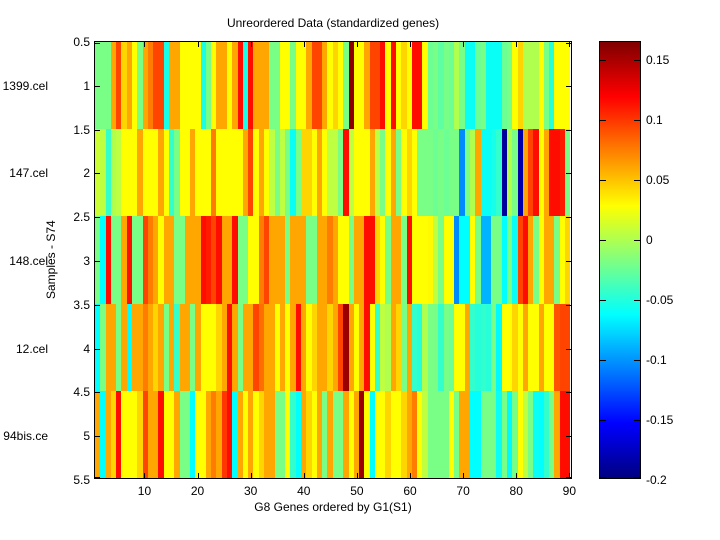 This screenshot has height=540, width=720. Describe the element at coordinates (81, 304) in the screenshot. I see `y-tick-label: 3.5` at that location.